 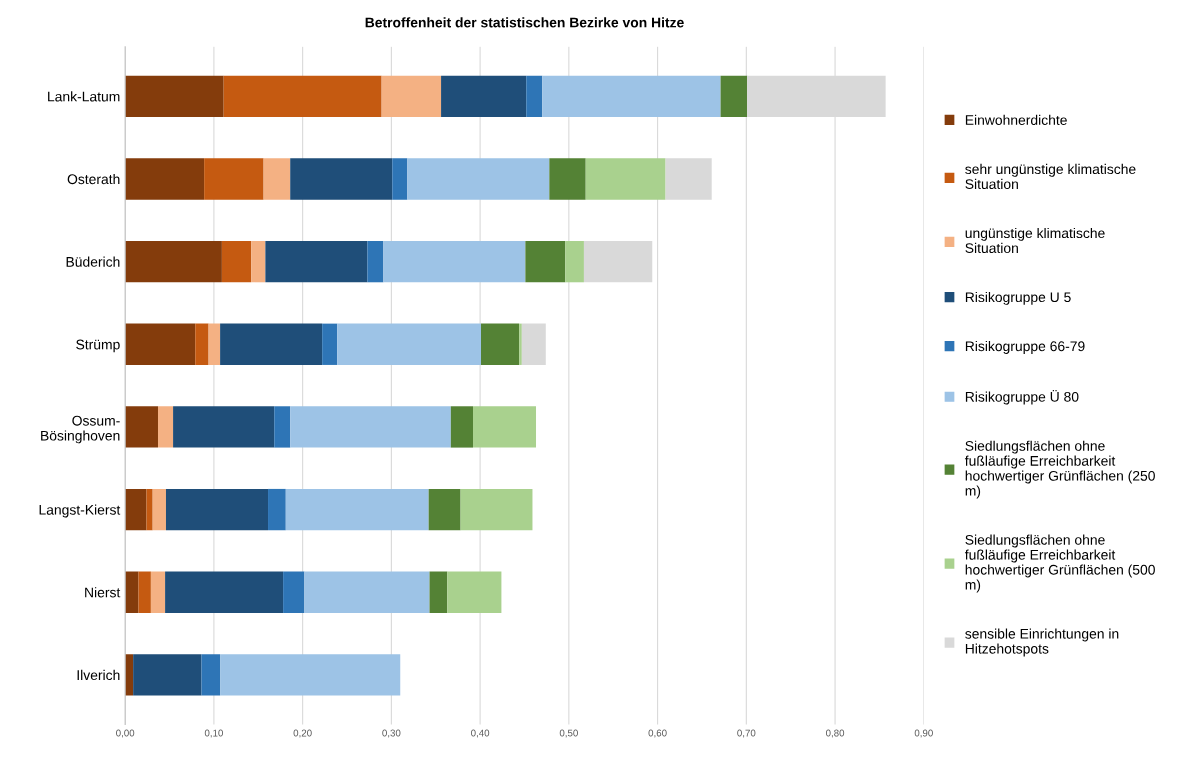 I want to click on x-tick-label: 0,10, so click(x=213, y=733).